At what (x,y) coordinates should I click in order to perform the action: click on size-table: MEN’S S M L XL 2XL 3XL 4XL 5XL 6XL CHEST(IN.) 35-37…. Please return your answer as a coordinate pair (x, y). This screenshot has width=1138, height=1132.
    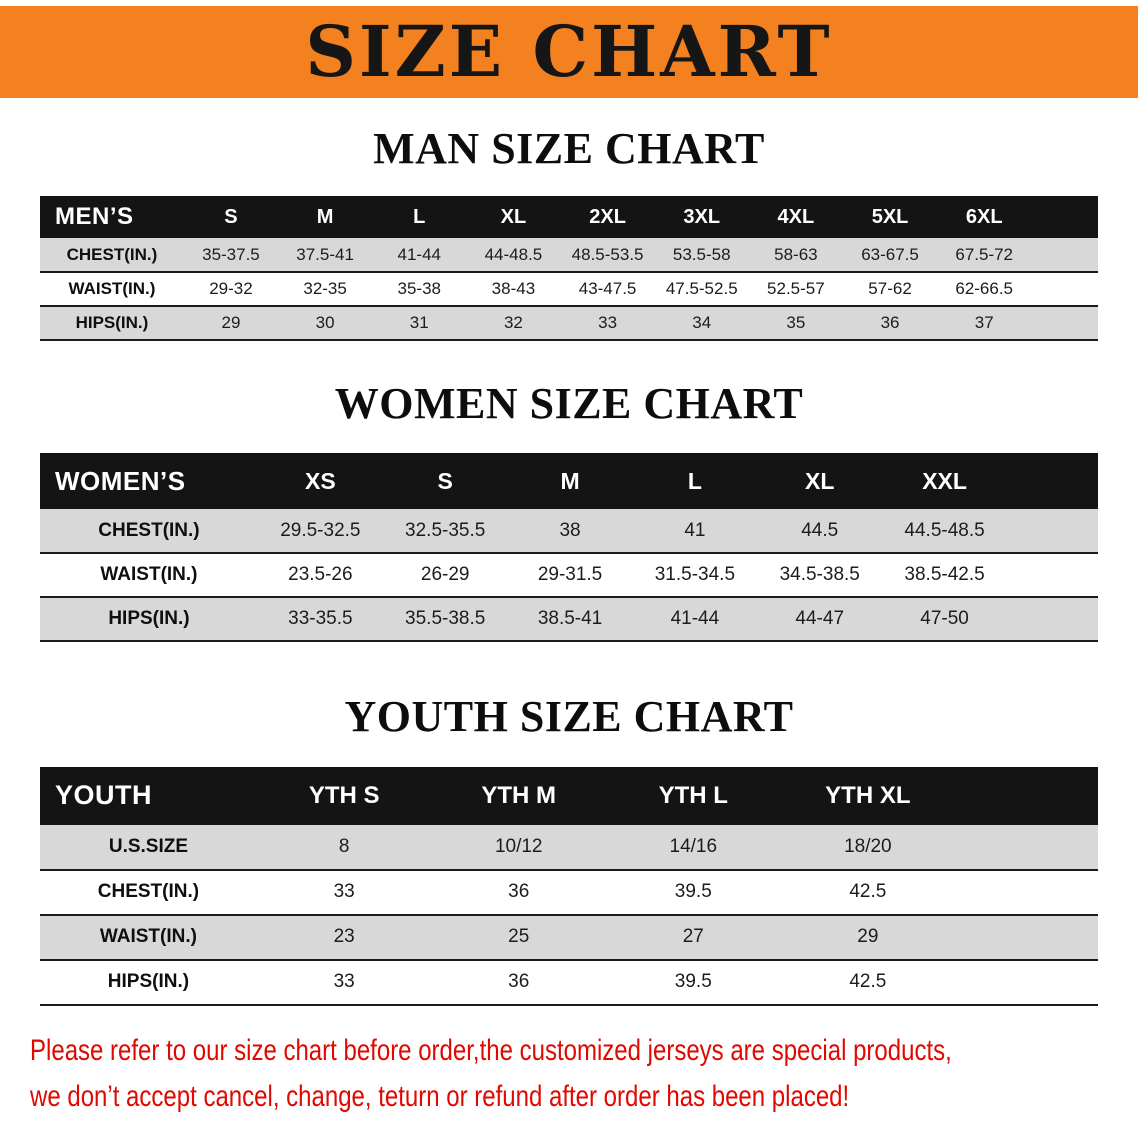
    Looking at the image, I should click on (569, 268).